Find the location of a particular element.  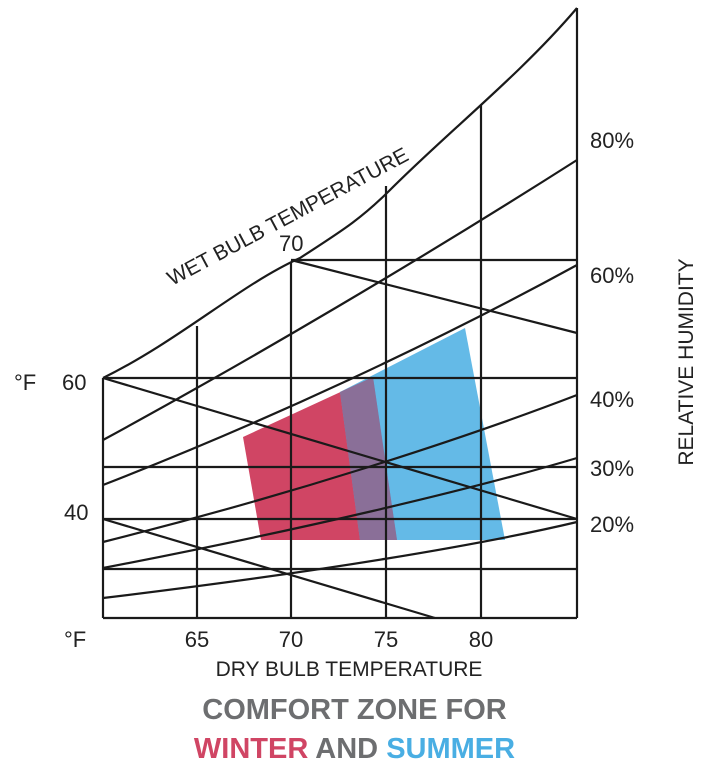

unit-left: °F is located at coordinates (25, 382).